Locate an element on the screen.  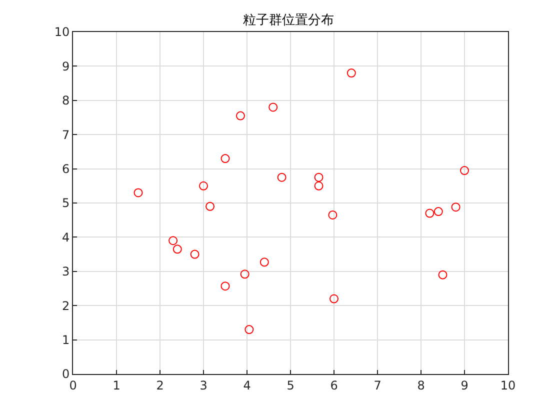
y-tick-label: 0 is located at coordinates (66, 374).